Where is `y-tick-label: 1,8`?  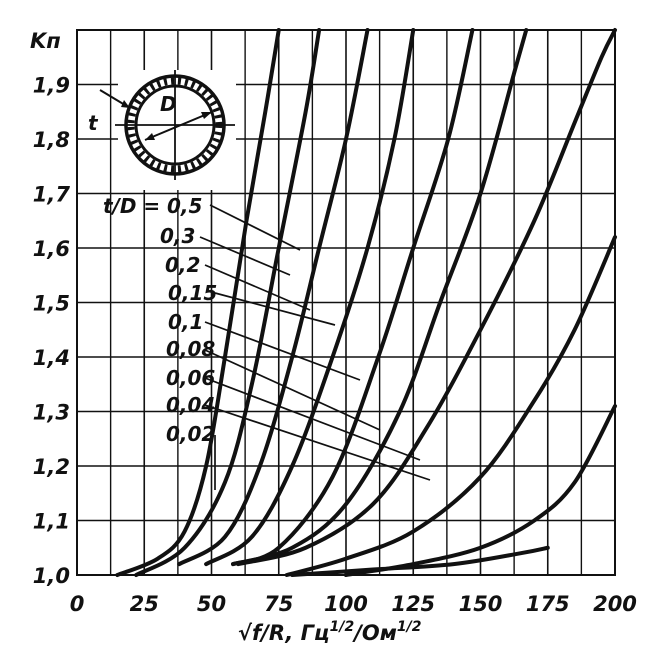
y-tick-label: 1,8 is located at coordinates (51, 140).